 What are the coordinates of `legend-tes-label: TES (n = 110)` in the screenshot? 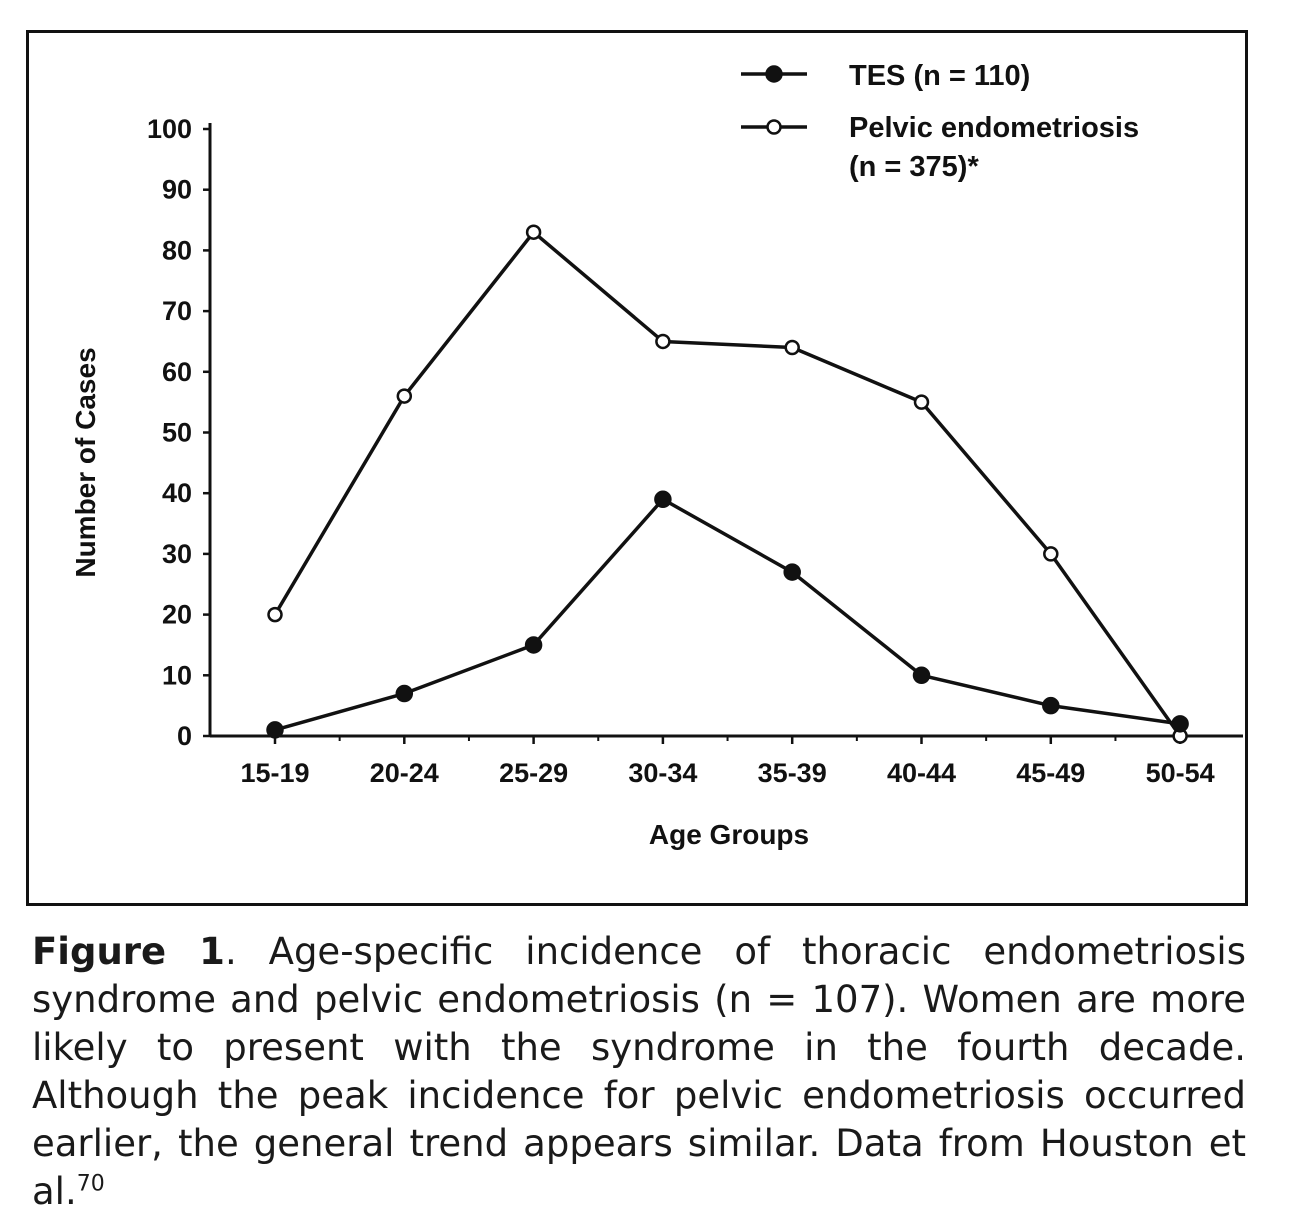 It's located at (939, 76).